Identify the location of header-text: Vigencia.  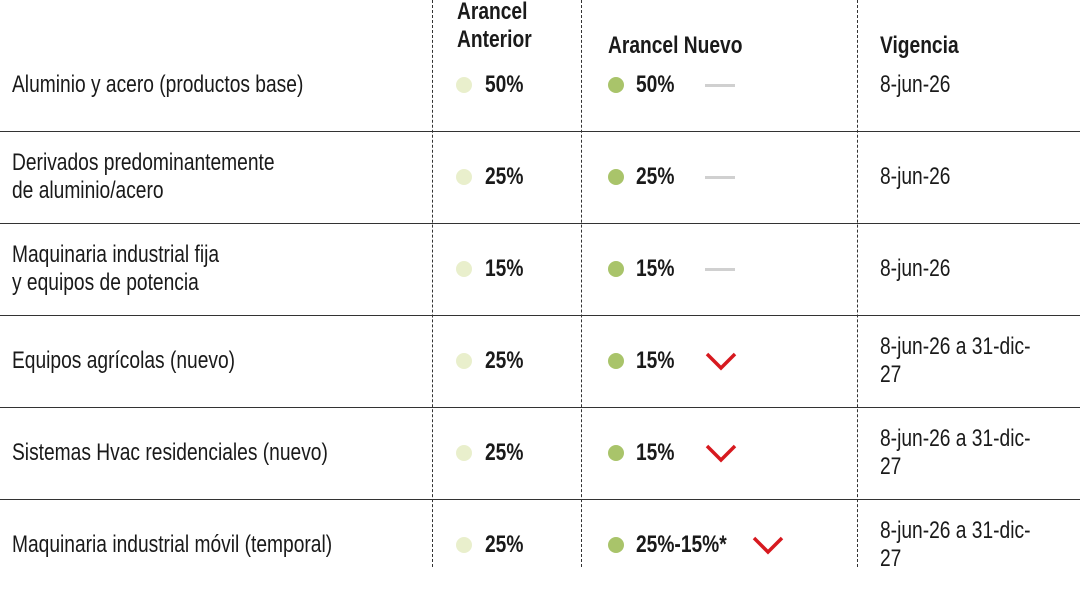
(919, 45).